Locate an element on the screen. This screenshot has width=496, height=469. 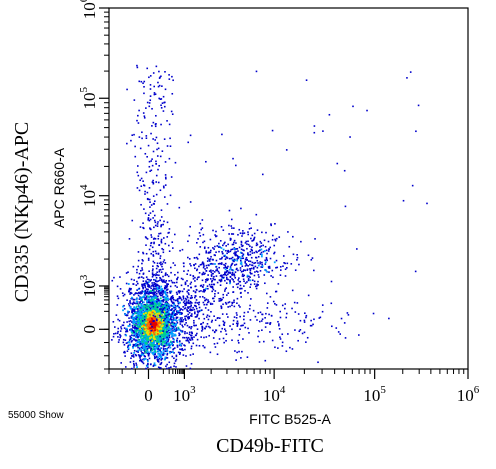
y-instrument-label: APC R660-A is located at coordinates (59, 187).